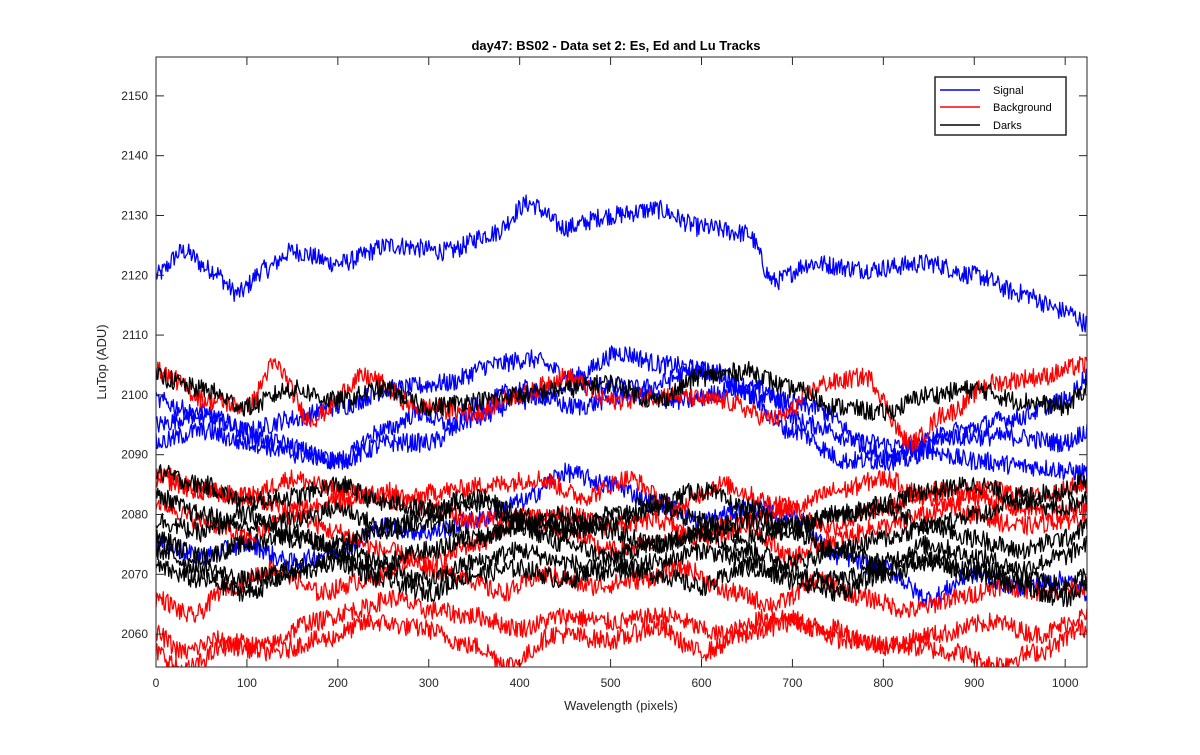 This screenshot has height=755, width=1200. Describe the element at coordinates (1065, 683) in the screenshot. I see `x-tick-label: 1000` at that location.